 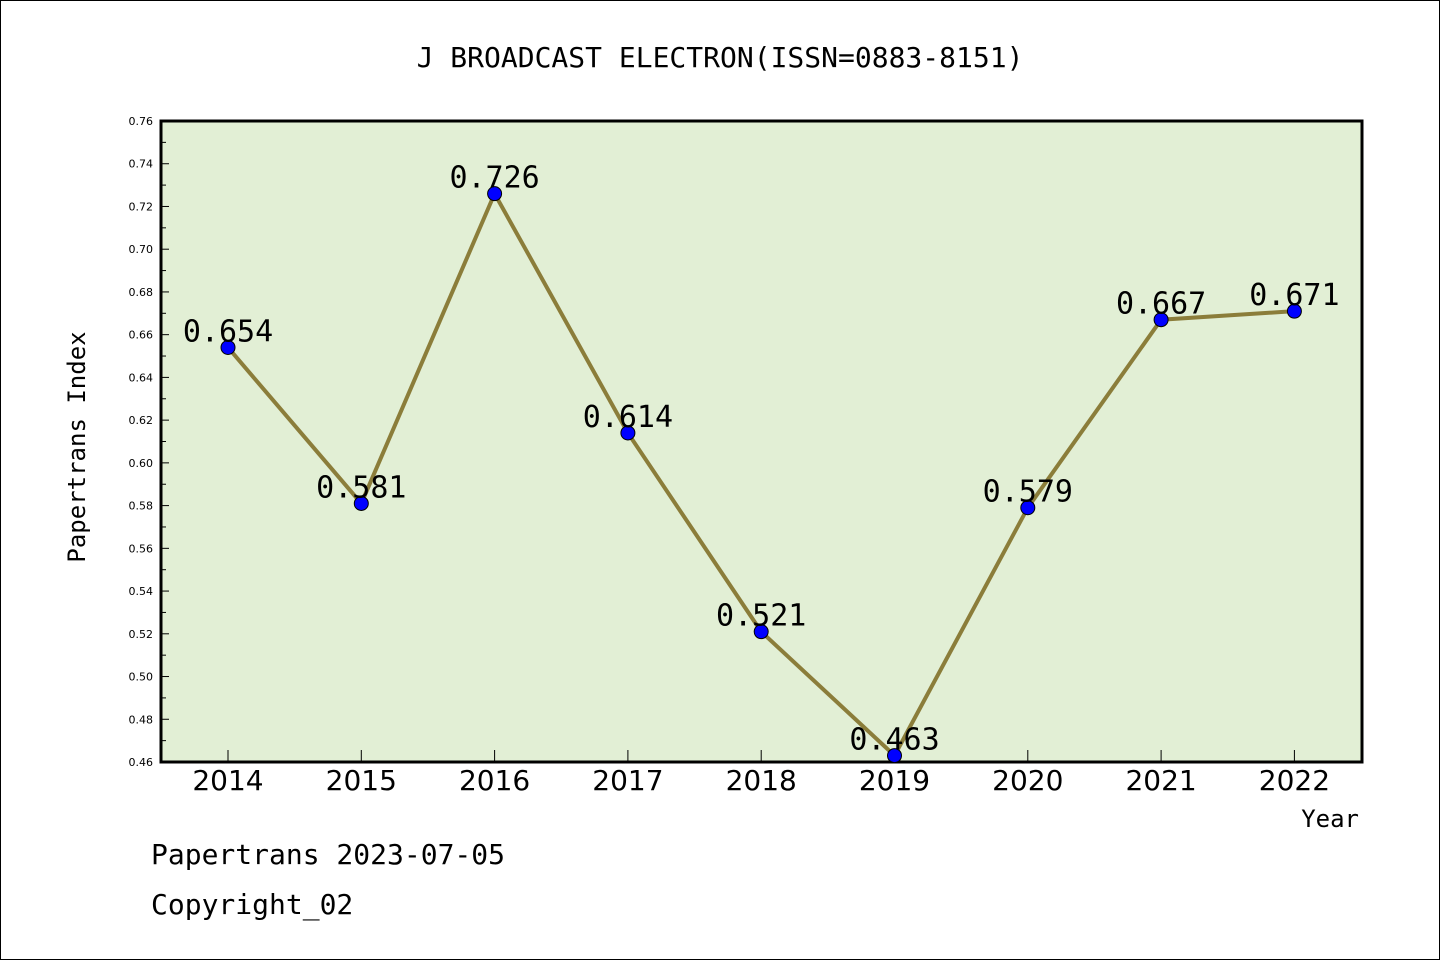 I want to click on chart-title: J BROADCAST ELECTRON(ISSN=0883-8151), so click(x=720, y=57).